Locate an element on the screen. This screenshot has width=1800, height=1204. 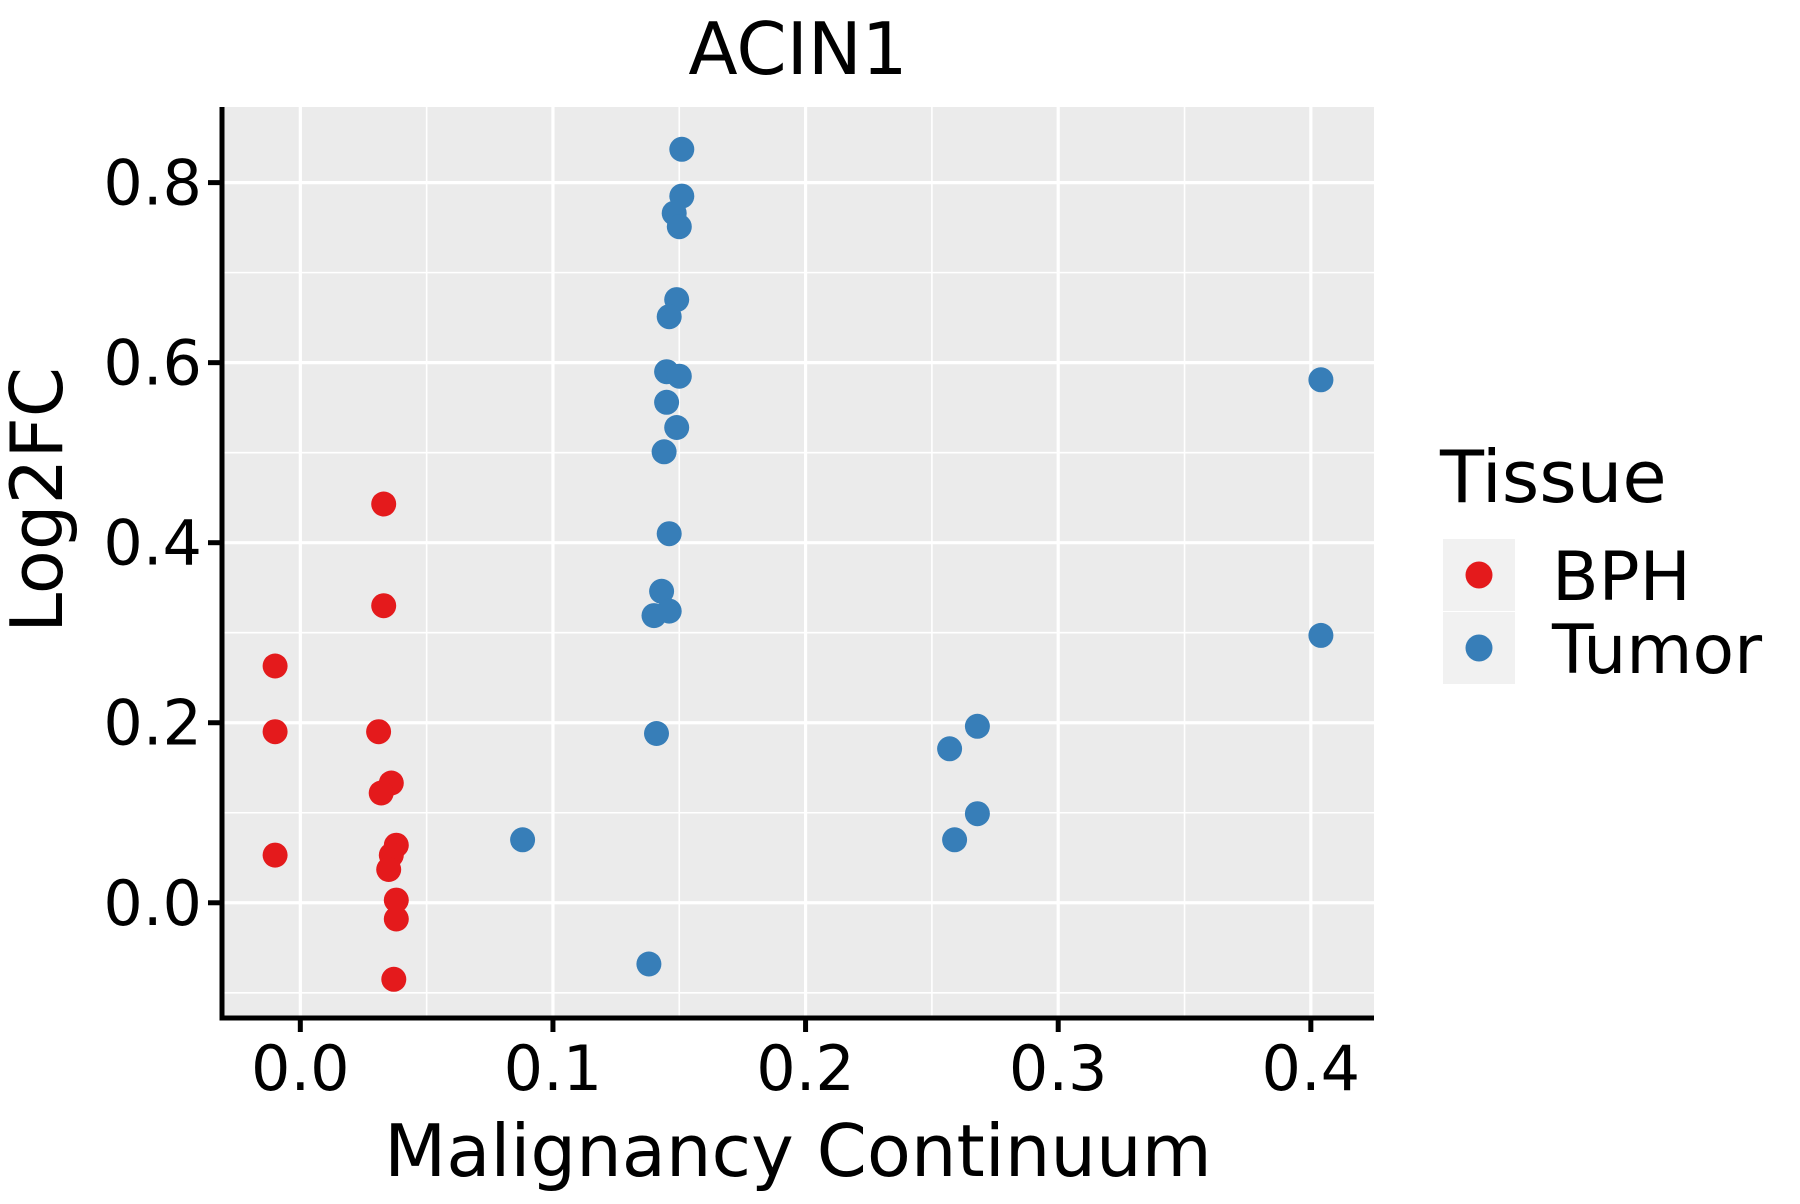
legend: Tissue BPH Tumor is located at coordinates (1600, 562).